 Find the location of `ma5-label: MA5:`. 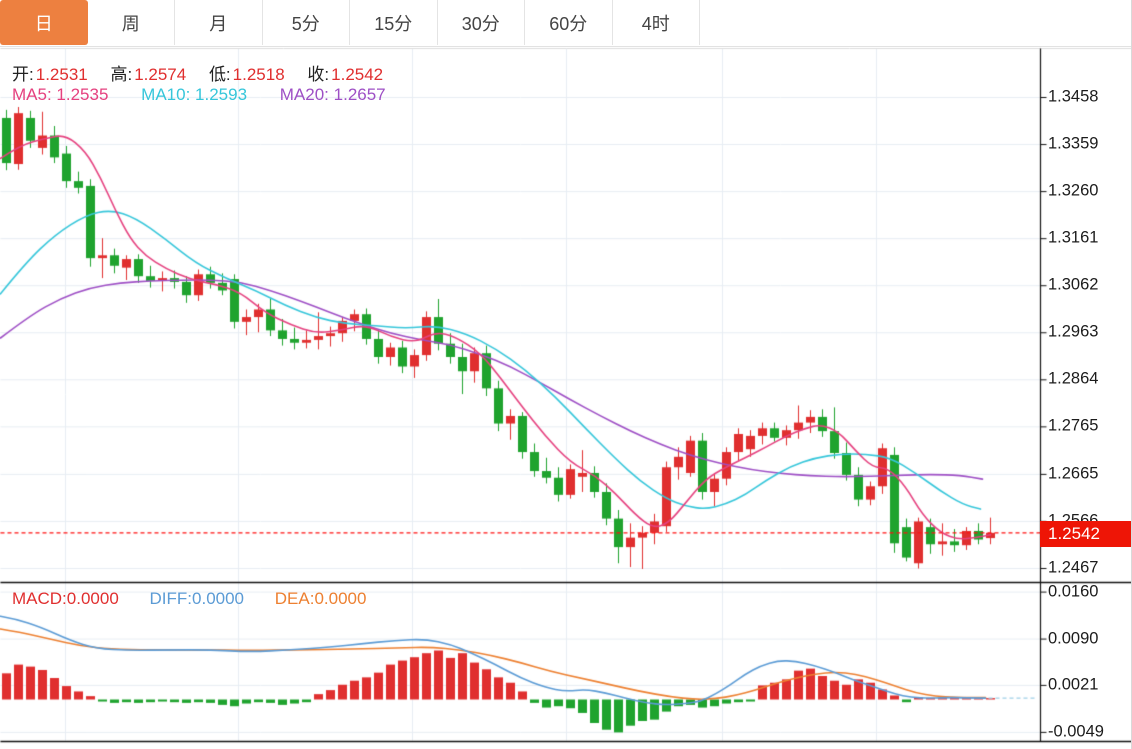

ma5-label: MA5: is located at coordinates (32, 94).